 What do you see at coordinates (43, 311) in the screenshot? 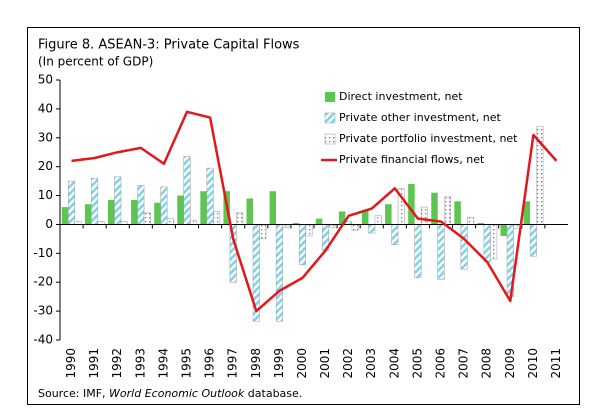
I see `y-tick-label: -30` at bounding box center [43, 311].